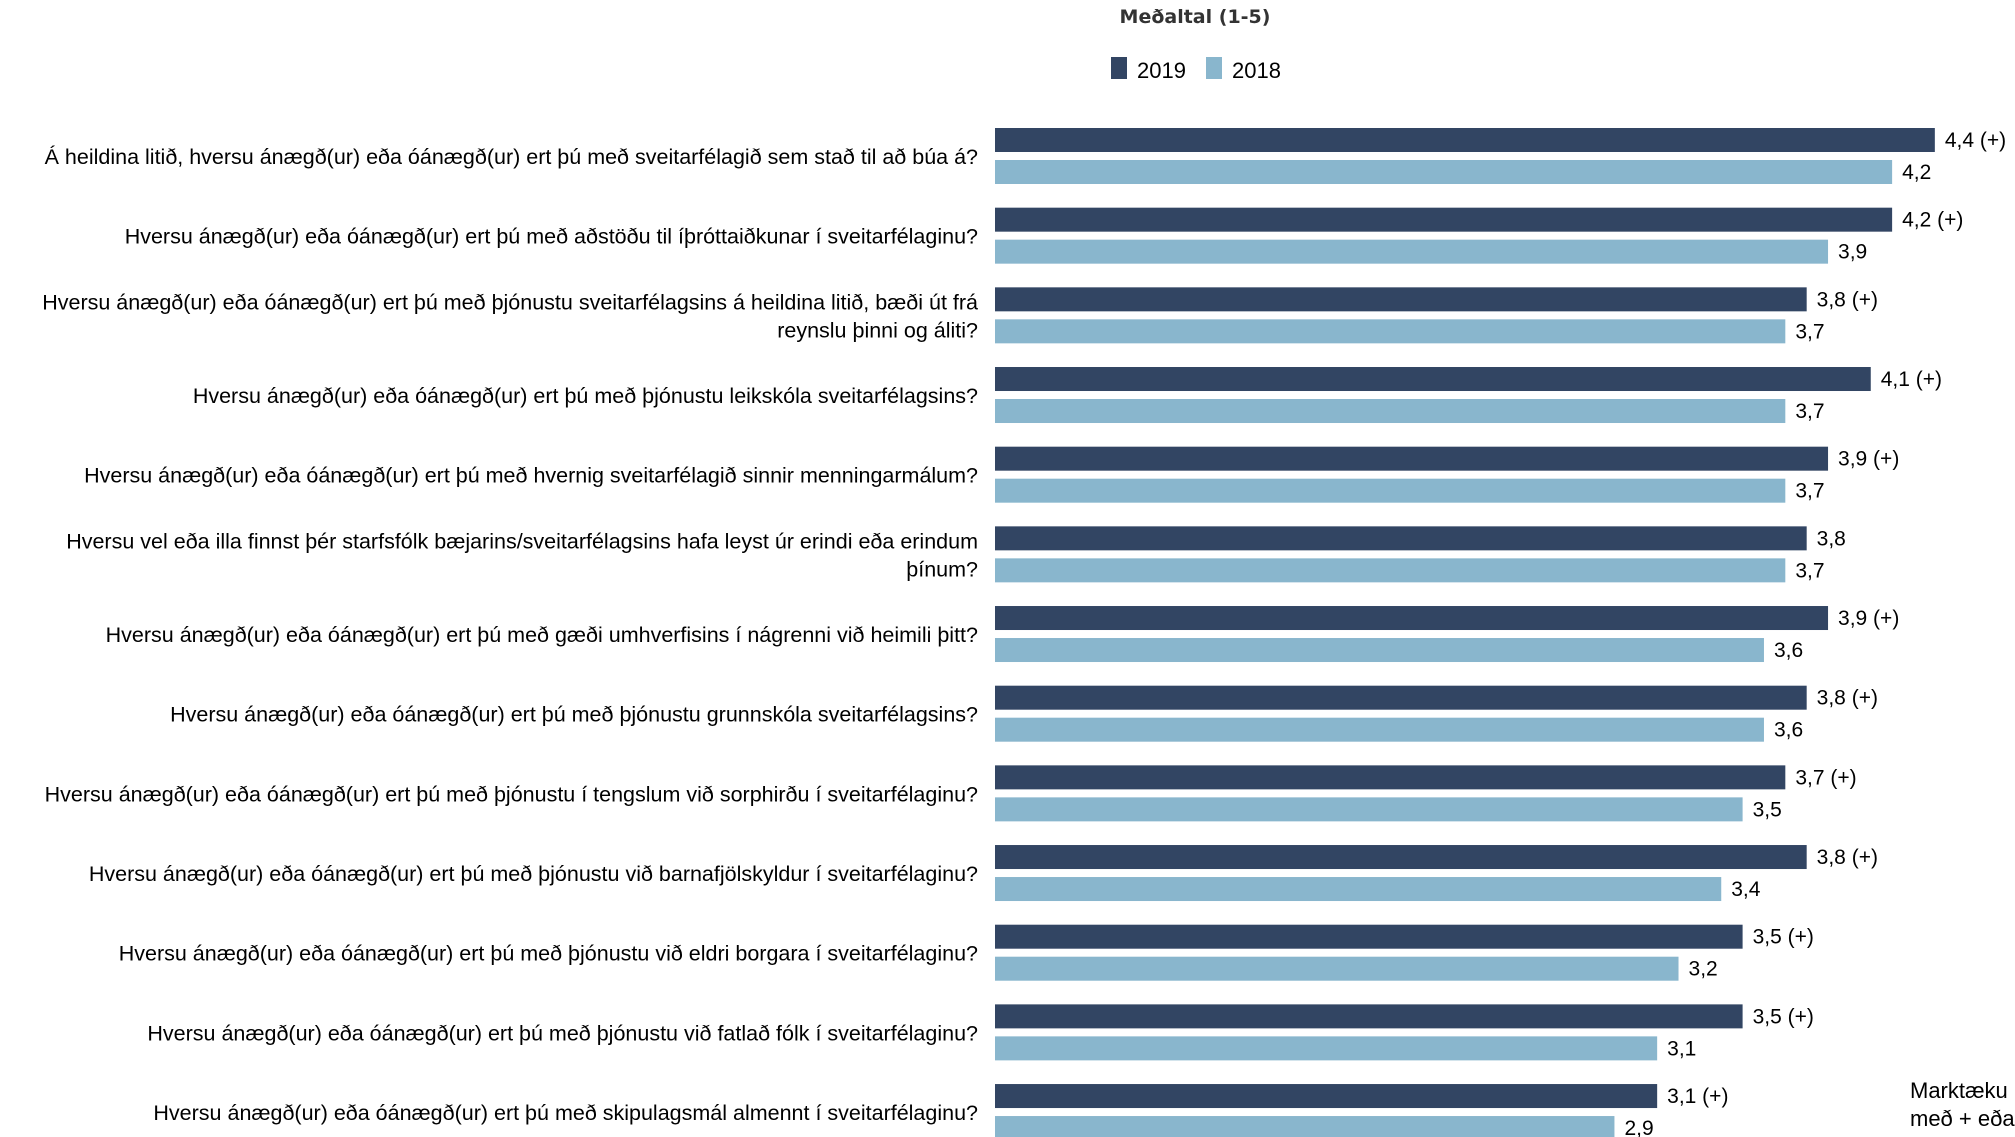 Image resolution: width=2015 pixels, height=1137 pixels. What do you see at coordinates (1809, 570) in the screenshot?
I see `data-label-2018-6: 3,7` at bounding box center [1809, 570].